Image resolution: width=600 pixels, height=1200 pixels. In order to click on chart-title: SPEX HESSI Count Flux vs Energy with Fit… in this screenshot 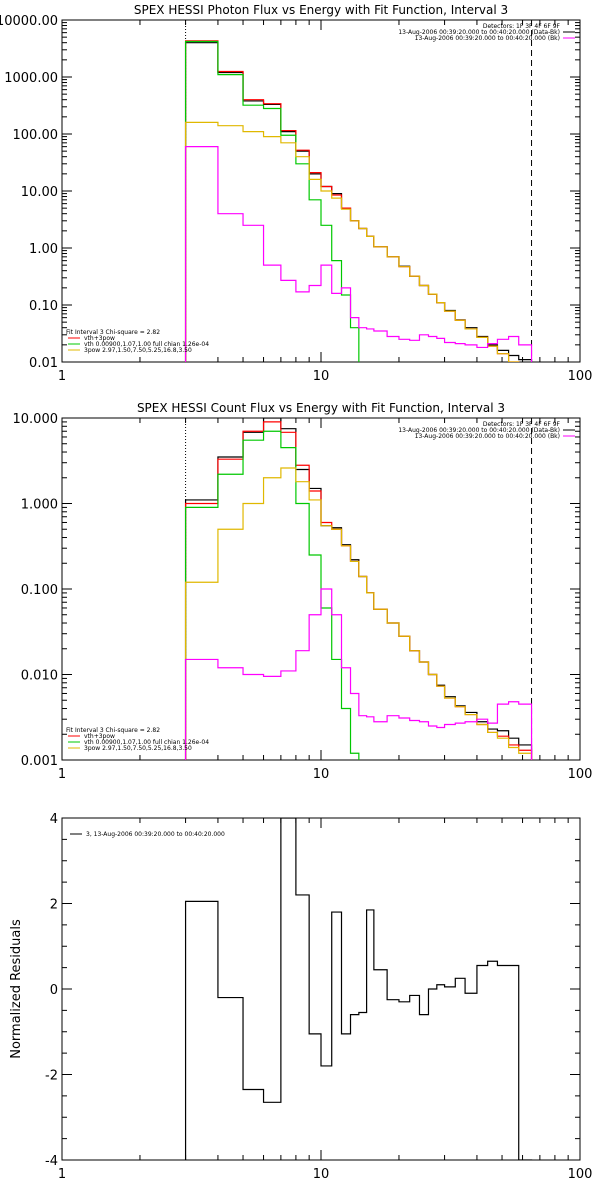, I will do `click(321, 408)`.